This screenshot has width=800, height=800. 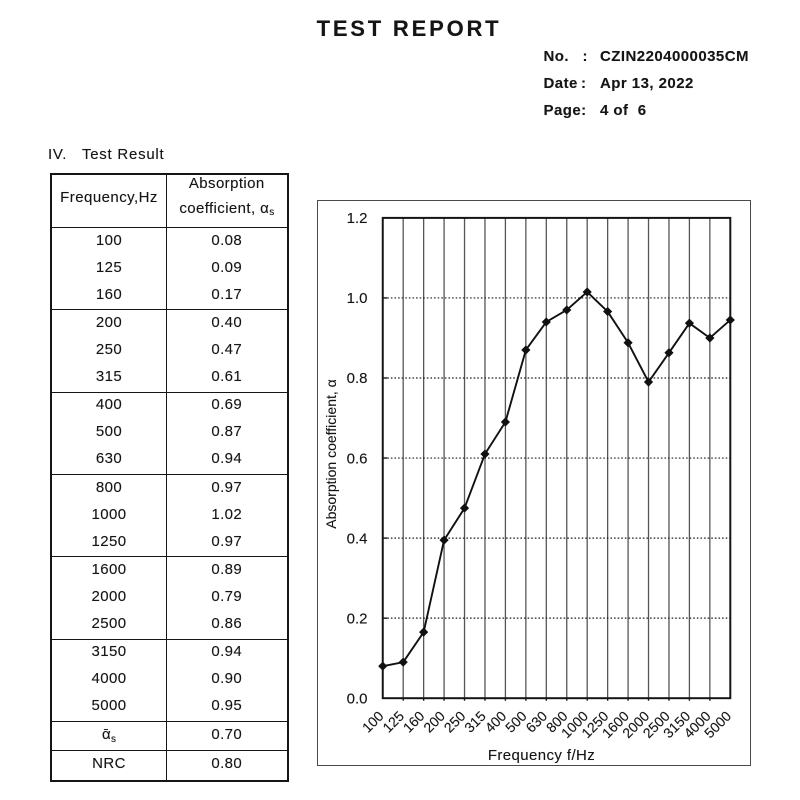 I want to click on svg-text: 0.4, so click(x=357, y=538).